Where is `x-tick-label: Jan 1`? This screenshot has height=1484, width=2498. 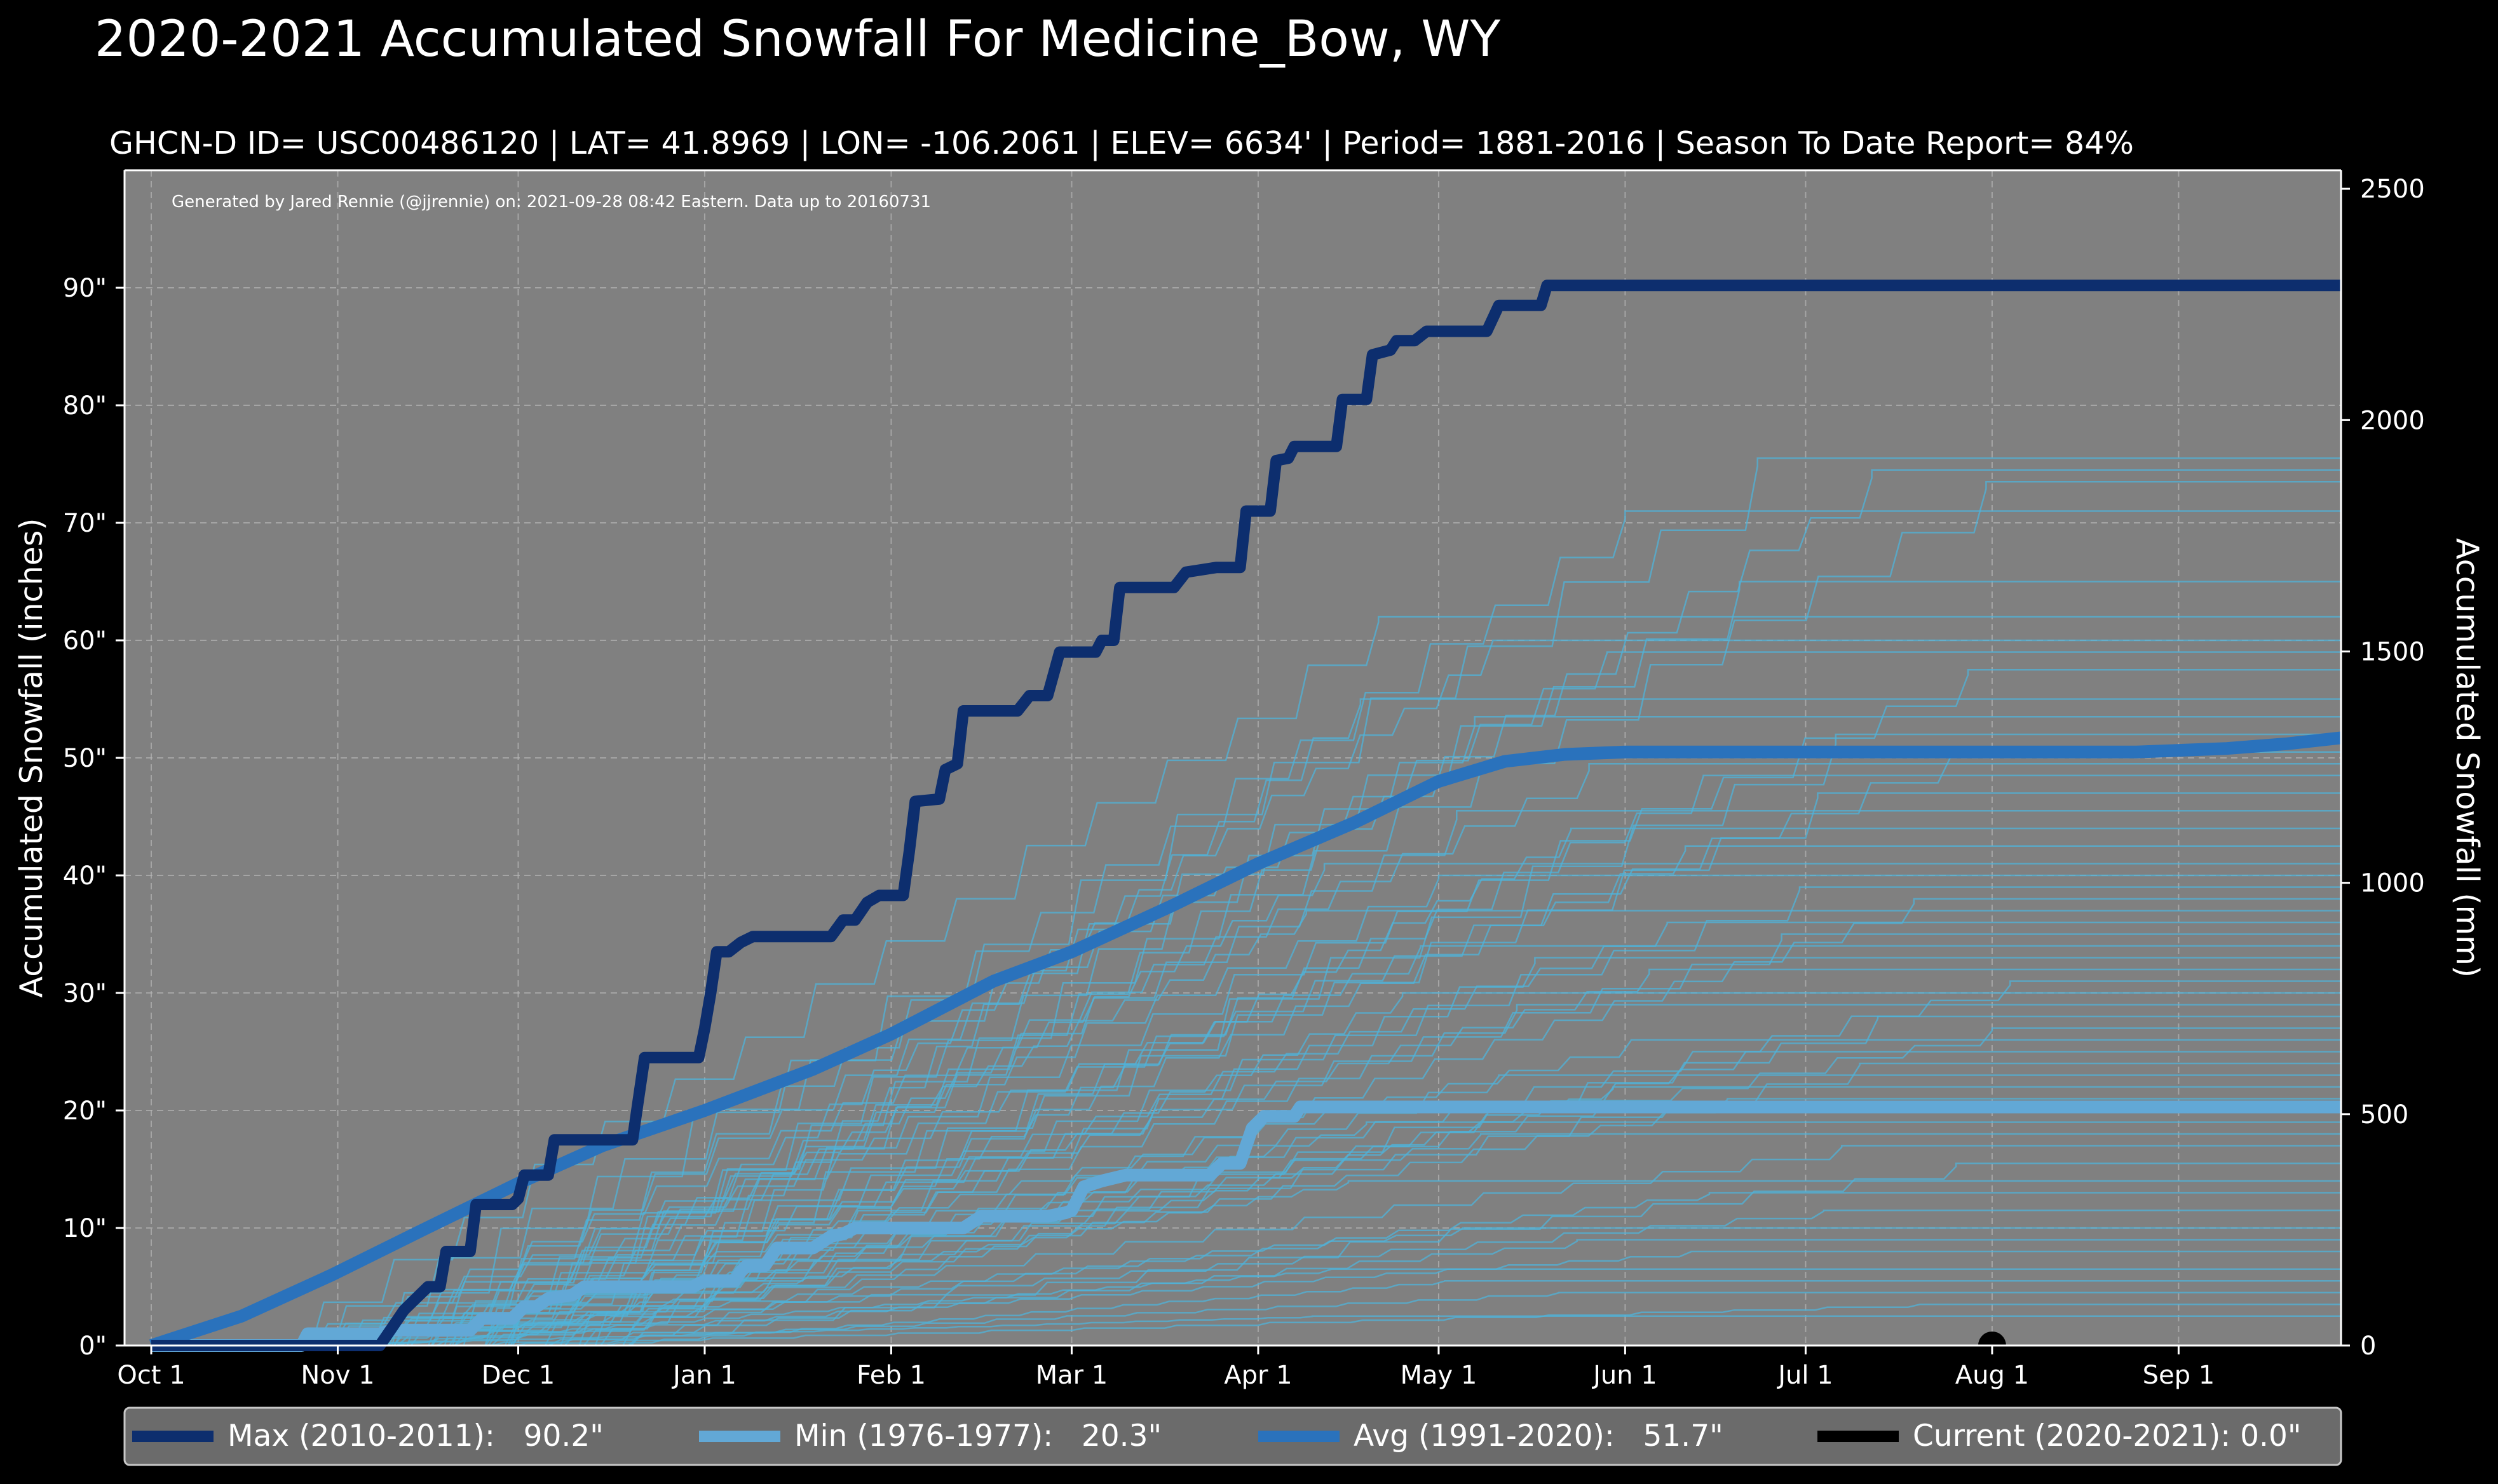
x-tick-label: Jan 1 is located at coordinates (704, 1375).